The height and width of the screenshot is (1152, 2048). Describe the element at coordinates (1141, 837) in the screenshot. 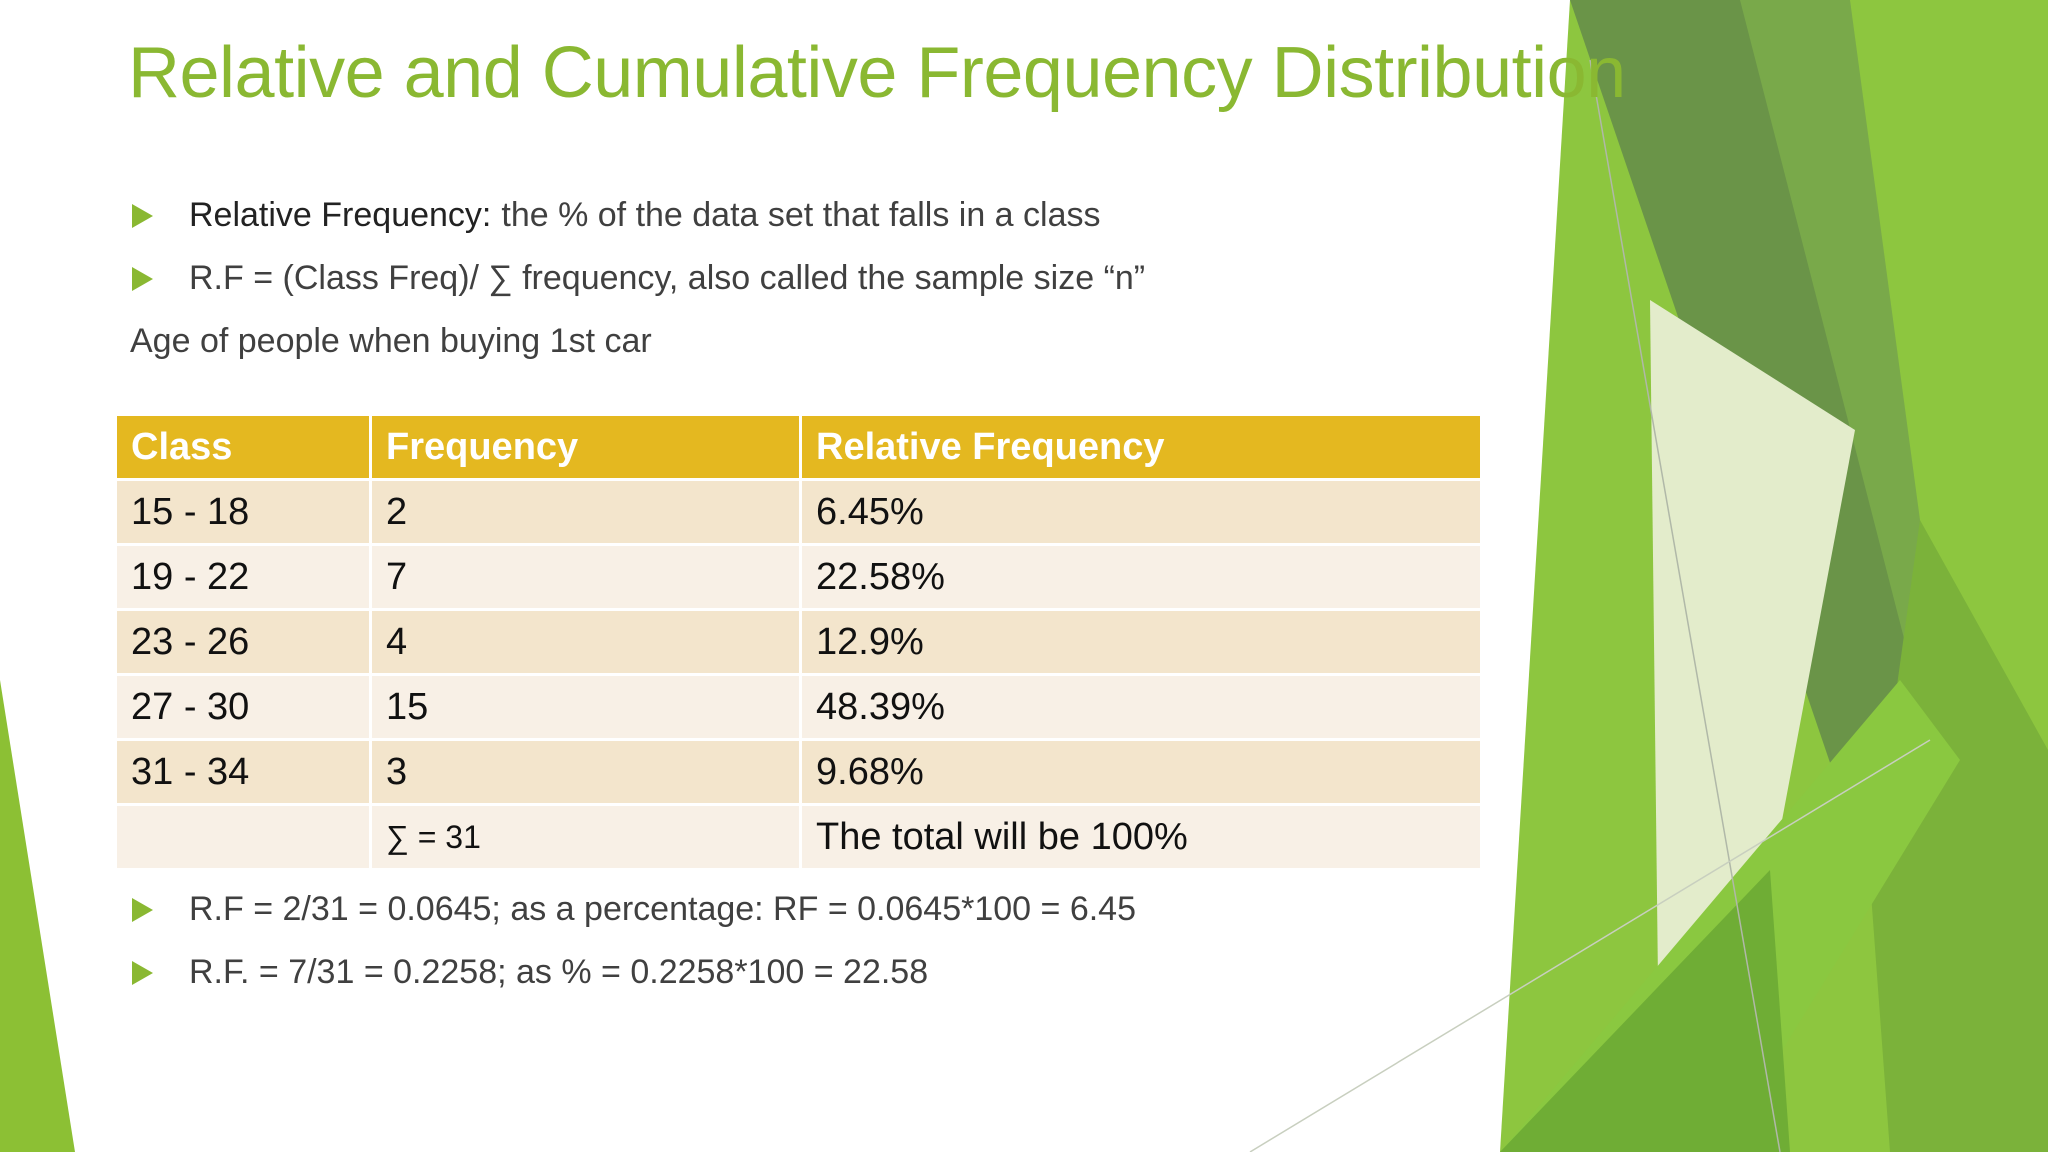

I see `cell-total-note: The total will be 100%` at that location.